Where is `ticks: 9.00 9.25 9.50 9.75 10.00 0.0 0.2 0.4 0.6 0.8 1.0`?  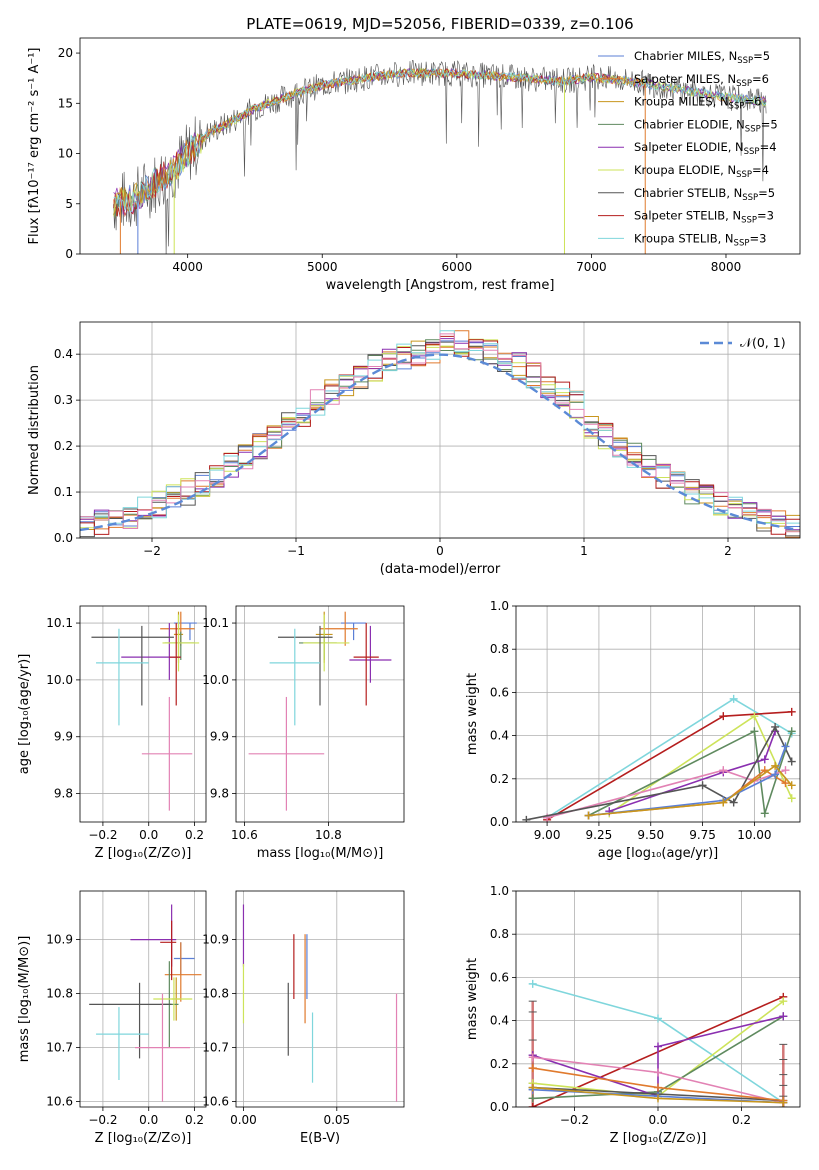
ticks: 9.00 9.25 9.50 9.75 10.00 0.0 0.2 0.4 0.6 0.8 1.0 is located at coordinates (631, 720).